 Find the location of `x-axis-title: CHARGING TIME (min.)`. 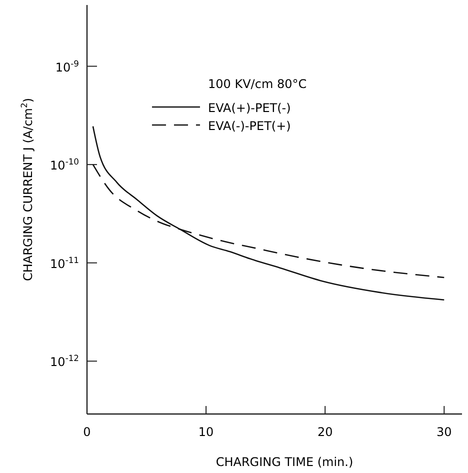

x-axis-title: CHARGING TIME (min.) is located at coordinates (285, 462).